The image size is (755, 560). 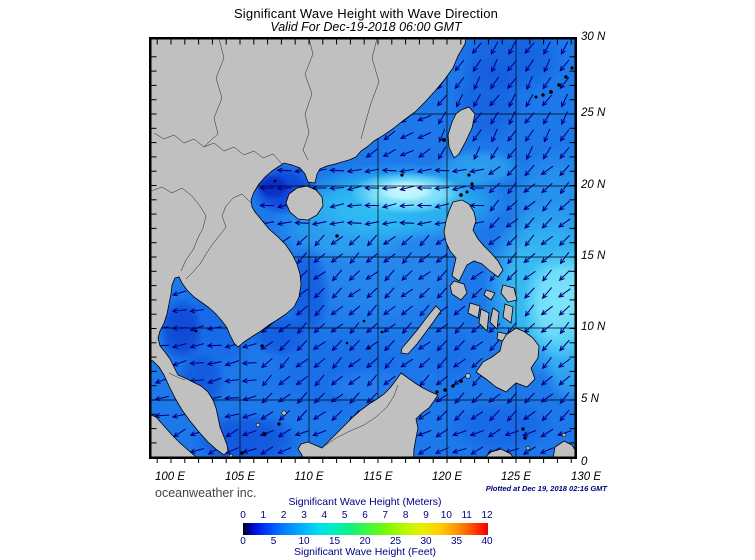 I want to click on latitude-label: 0, so click(x=584, y=462).